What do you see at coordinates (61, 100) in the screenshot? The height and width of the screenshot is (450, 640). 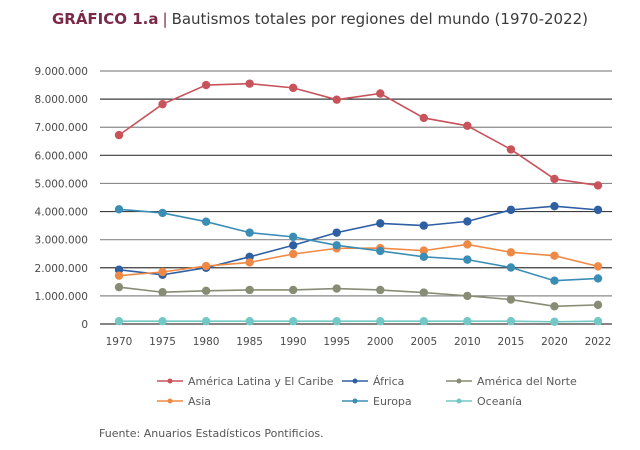 I see `y-tick-label: 8.000.000` at bounding box center [61, 100].